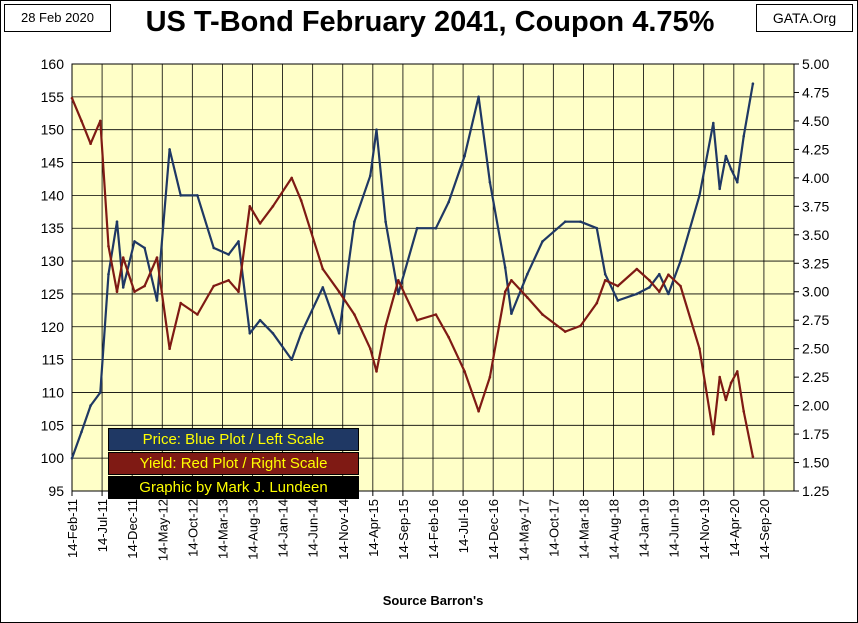  I want to click on x-tick-label: 14-Dec-11, so click(132, 529).